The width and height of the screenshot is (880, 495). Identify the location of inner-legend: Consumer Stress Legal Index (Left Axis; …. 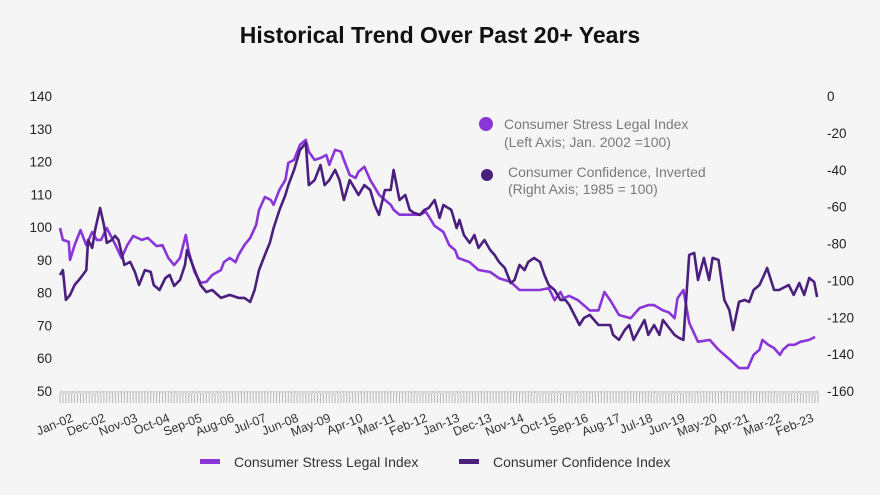
(592, 156).